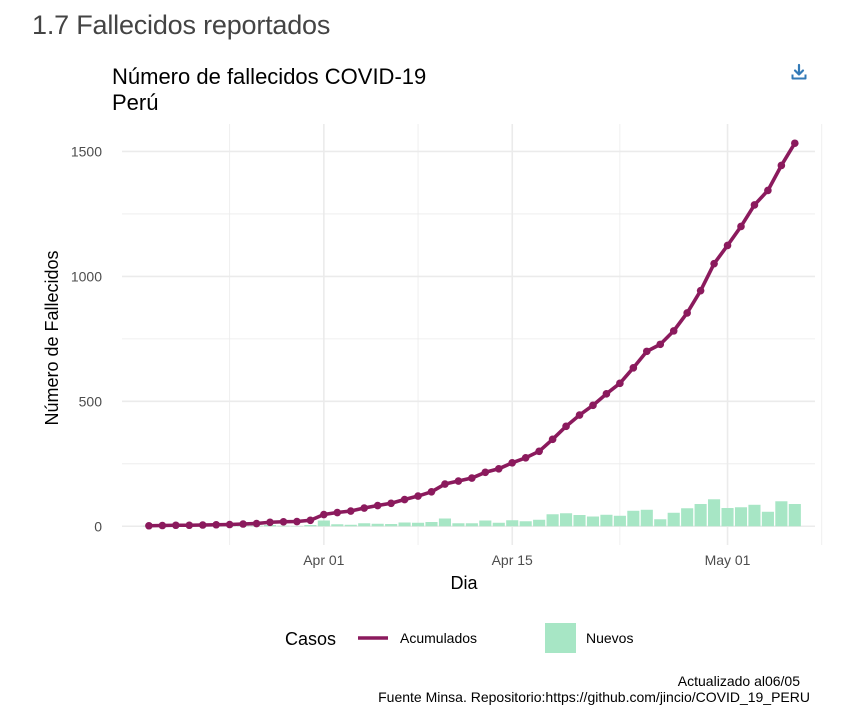 Image resolution: width=848 pixels, height=720 pixels. I want to click on legend-key-nuevos, so click(560, 638).